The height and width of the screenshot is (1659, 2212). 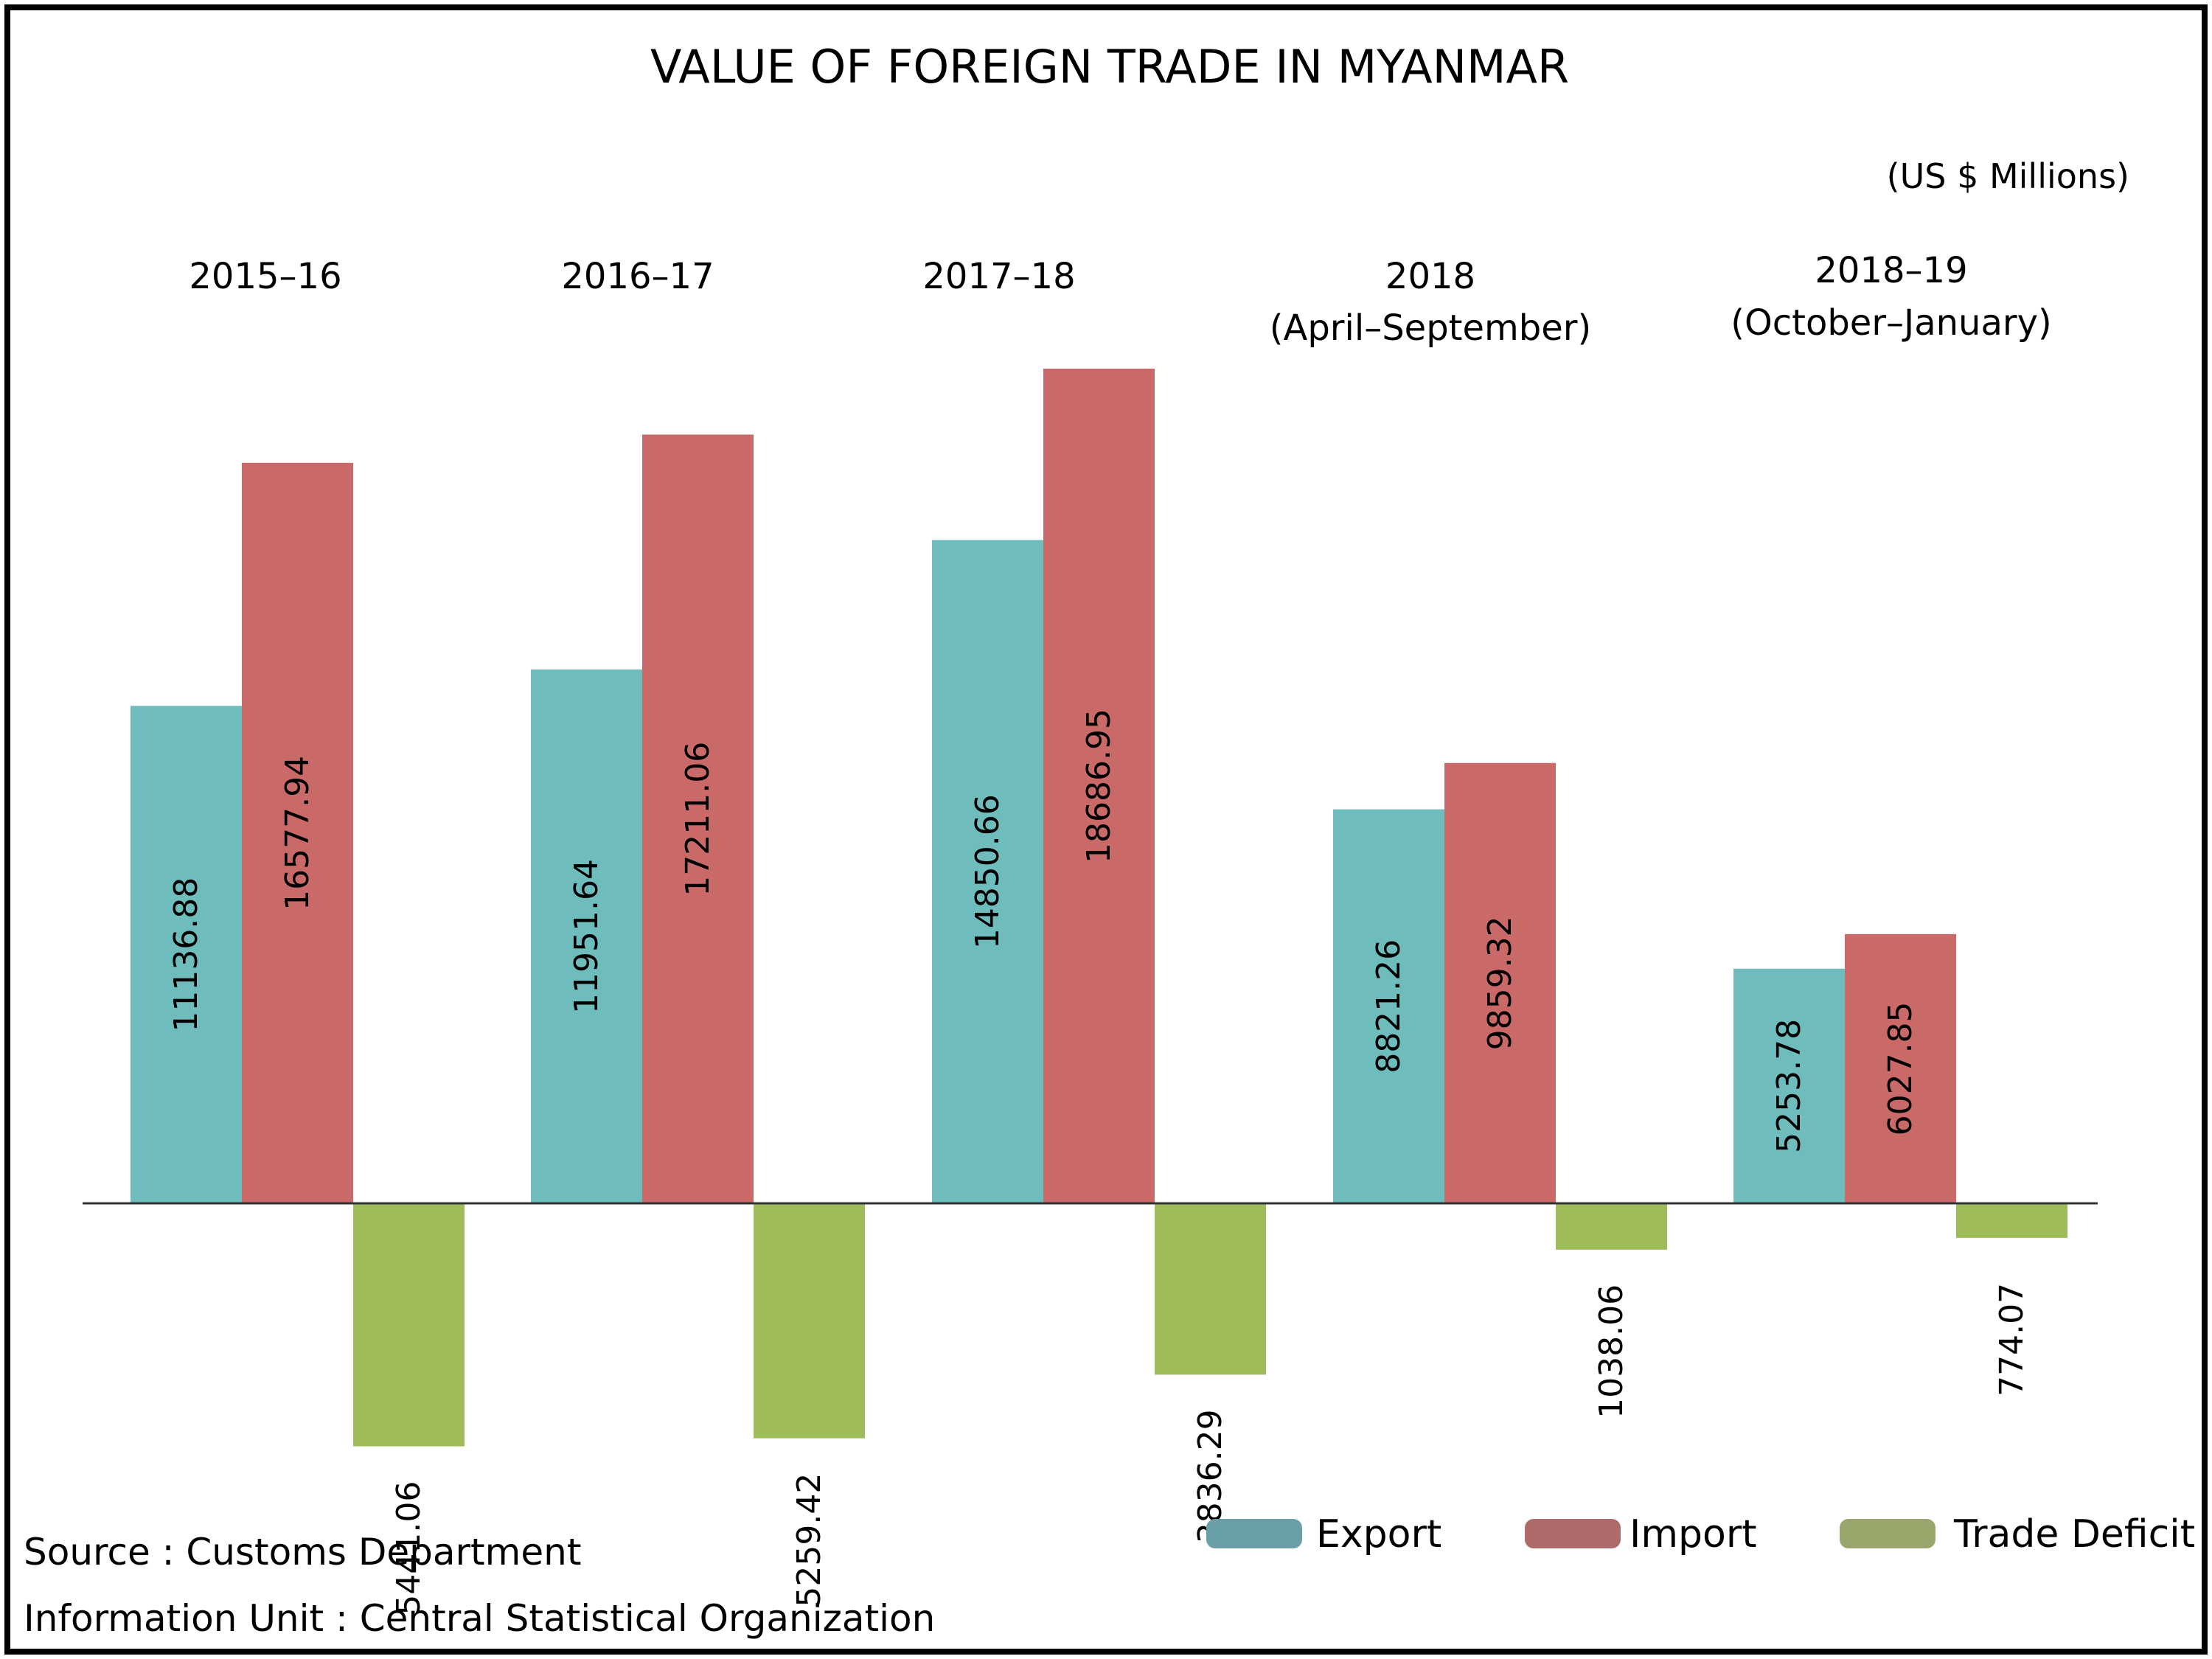 What do you see at coordinates (1109, 67) in the screenshot?
I see `chart-title: VALUE OF FOREIGN TRADE IN MYANMAR` at bounding box center [1109, 67].